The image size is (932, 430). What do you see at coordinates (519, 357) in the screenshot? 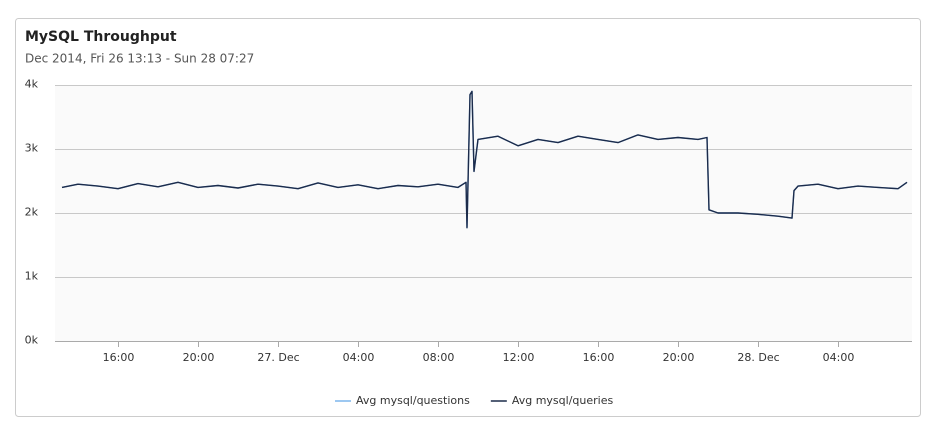
I see `x-tick-label: 12:00` at bounding box center [519, 357].